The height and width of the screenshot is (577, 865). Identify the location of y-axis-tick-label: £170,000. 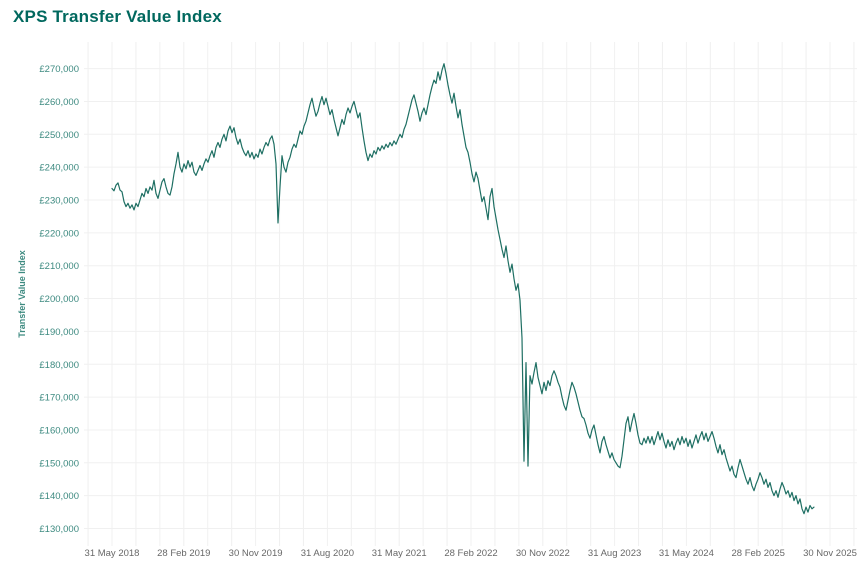
(59, 398).